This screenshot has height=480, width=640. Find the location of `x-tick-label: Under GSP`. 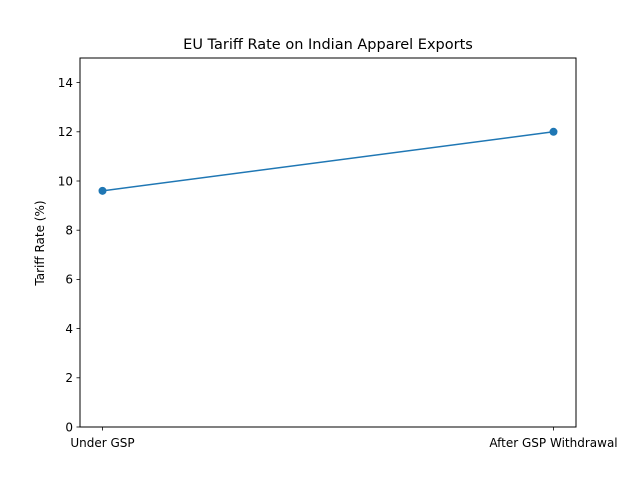

x-tick-label: Under GSP is located at coordinates (102, 443).